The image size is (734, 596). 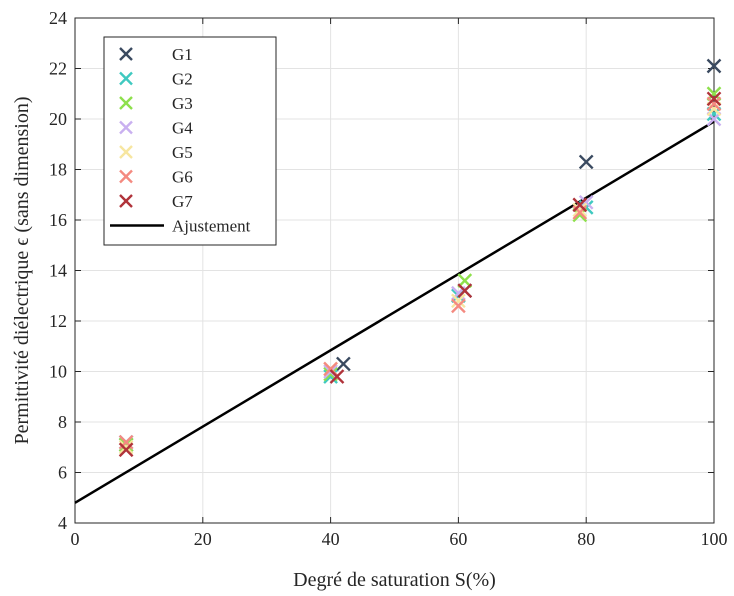 What do you see at coordinates (156, 103) in the screenshot?
I see `legend-item-g3: G3` at bounding box center [156, 103].